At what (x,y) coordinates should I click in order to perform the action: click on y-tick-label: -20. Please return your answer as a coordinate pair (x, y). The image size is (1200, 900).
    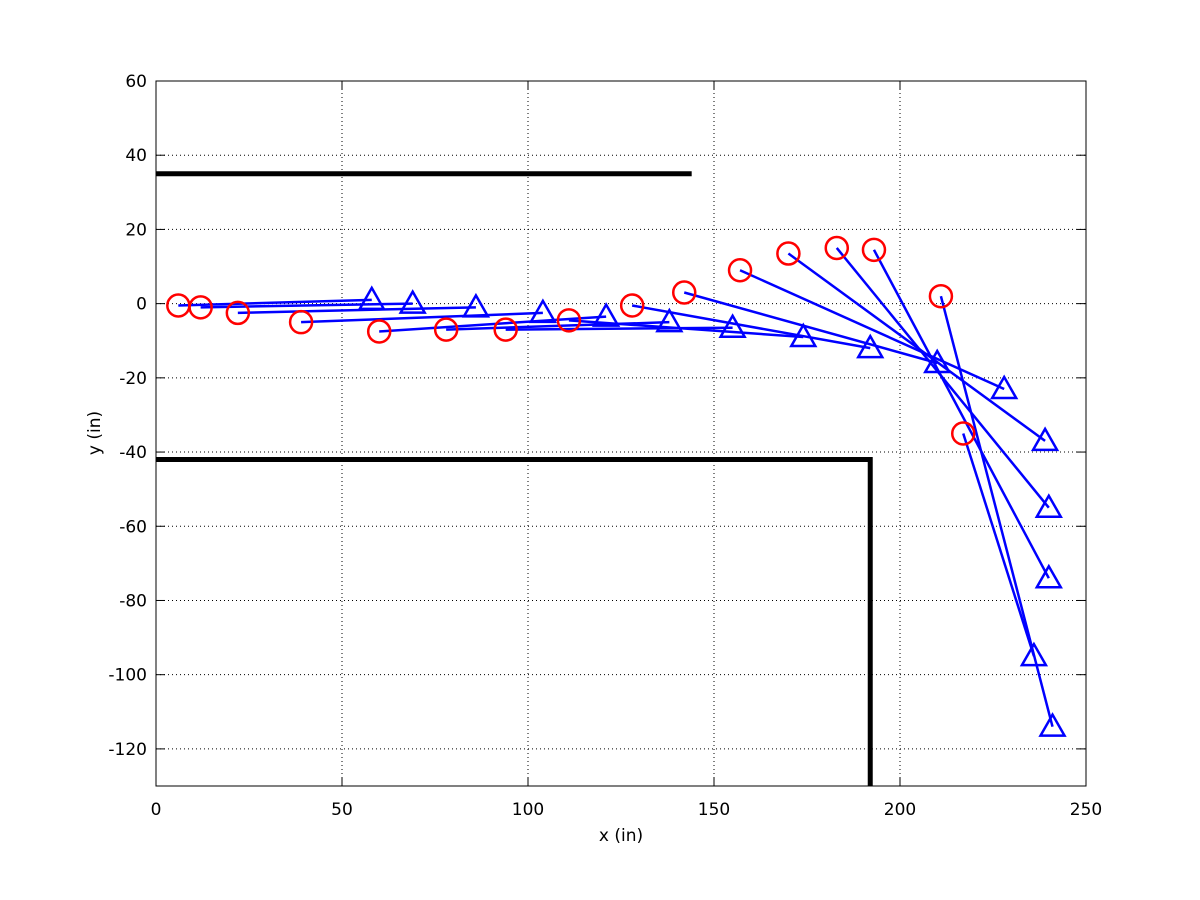
    Looking at the image, I should click on (133, 379).